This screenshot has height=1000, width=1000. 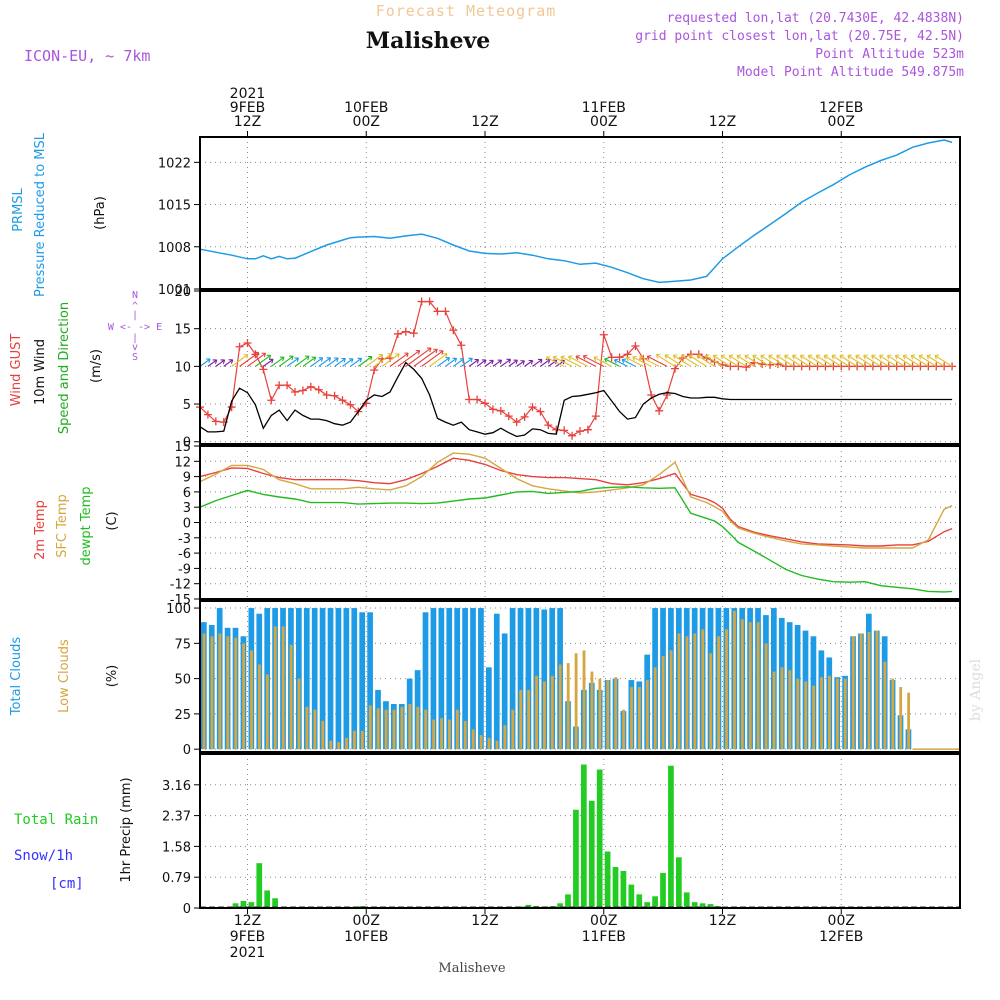 What do you see at coordinates (62, 526) in the screenshot?
I see `temp-sfc-label: SFC Temp` at bounding box center [62, 526].